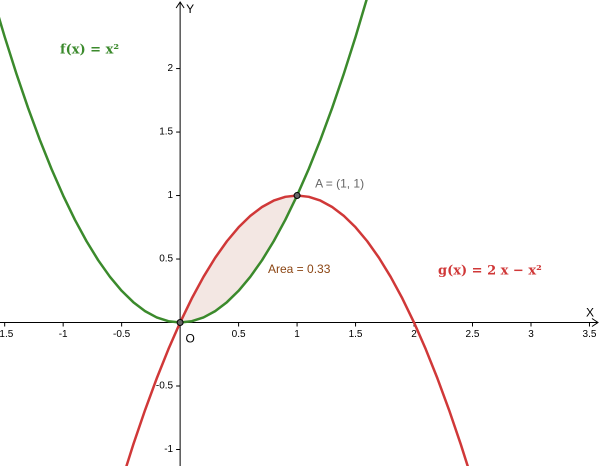 The width and height of the screenshot is (600, 466). I want to click on y-tick-label: 0.5, so click(166, 259).